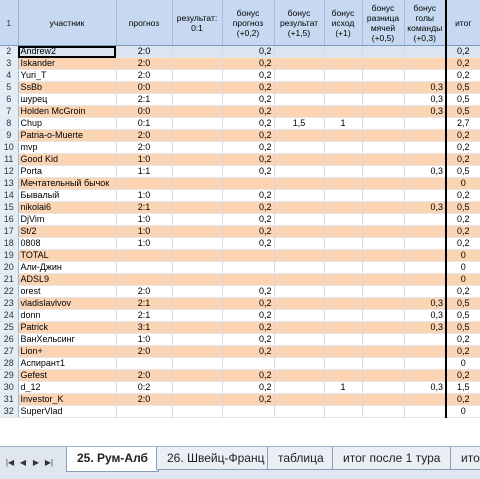  Describe the element at coordinates (67, 63) in the screenshot. I see `participant-name-cell: Iskander` at that location.